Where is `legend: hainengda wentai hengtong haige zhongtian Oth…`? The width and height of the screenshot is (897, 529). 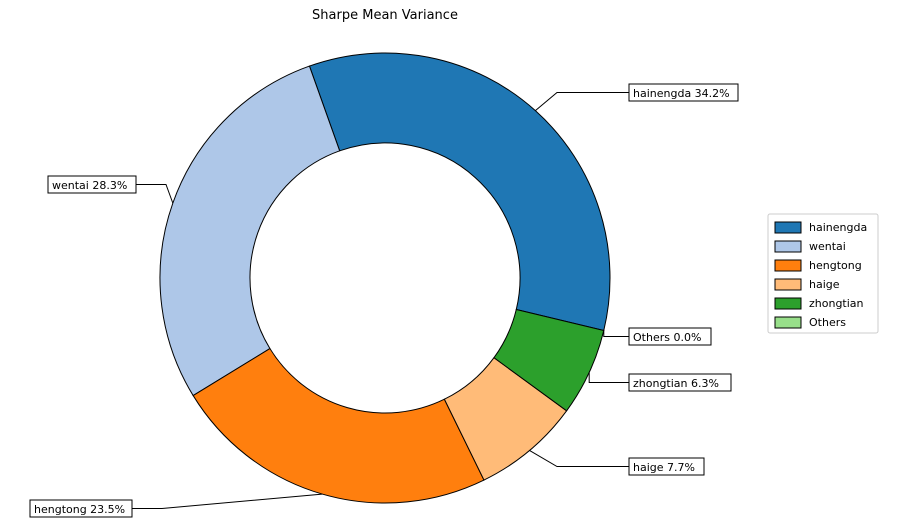
legend: hainengda wentai hengtong haige zhongtian Oth… is located at coordinates (823, 273).